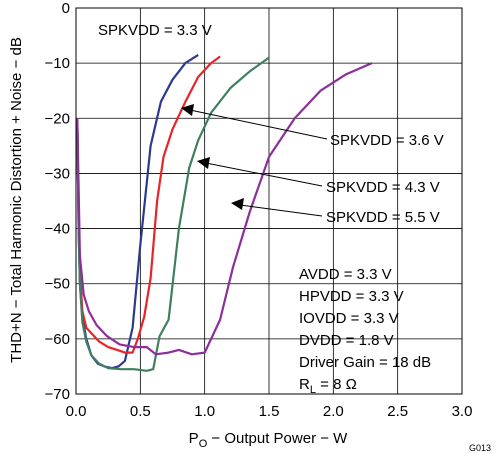  I want to click on x-axis-label: PO − Output Power − W, so click(268, 440).